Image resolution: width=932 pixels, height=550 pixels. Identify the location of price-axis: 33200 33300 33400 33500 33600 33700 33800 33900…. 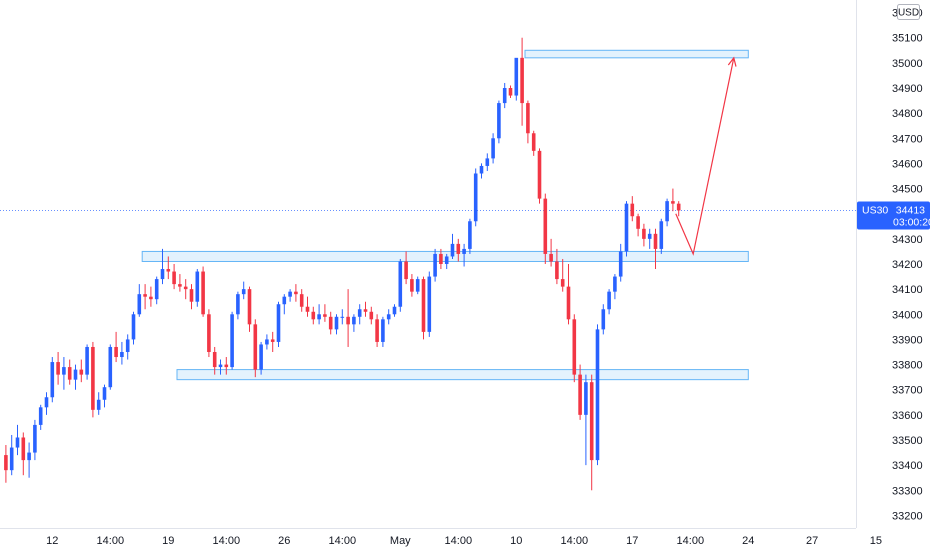
(907, 265).